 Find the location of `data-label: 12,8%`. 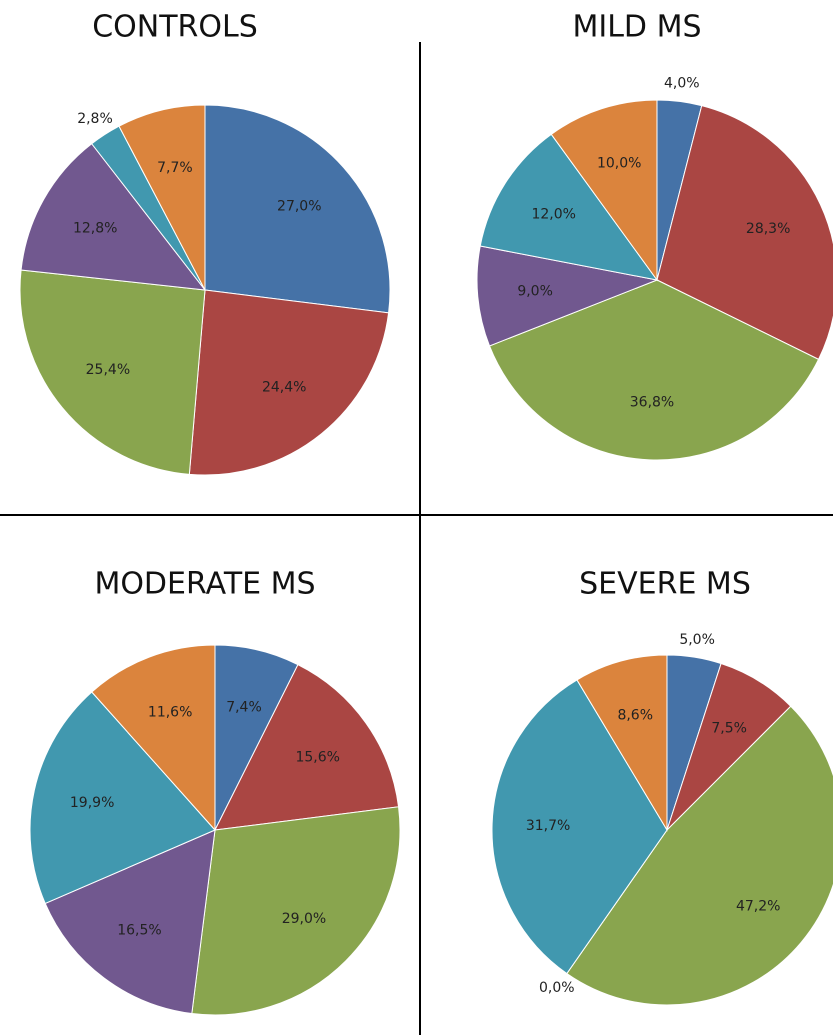

data-label: 12,8% is located at coordinates (95, 229).